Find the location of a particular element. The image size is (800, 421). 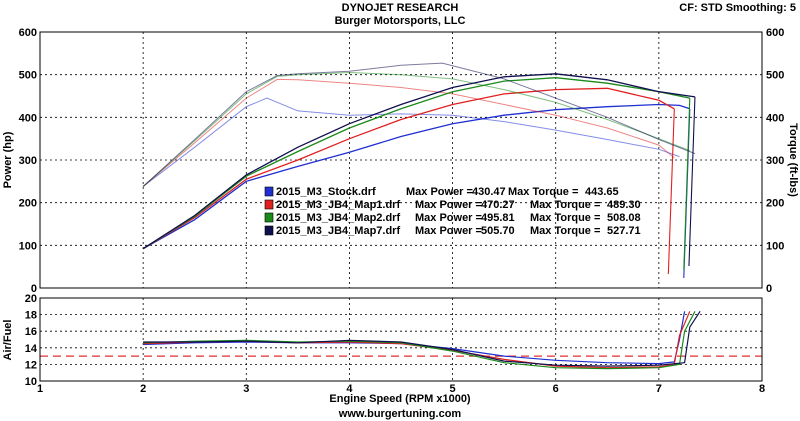

x-tick-label: 7 is located at coordinates (659, 389).